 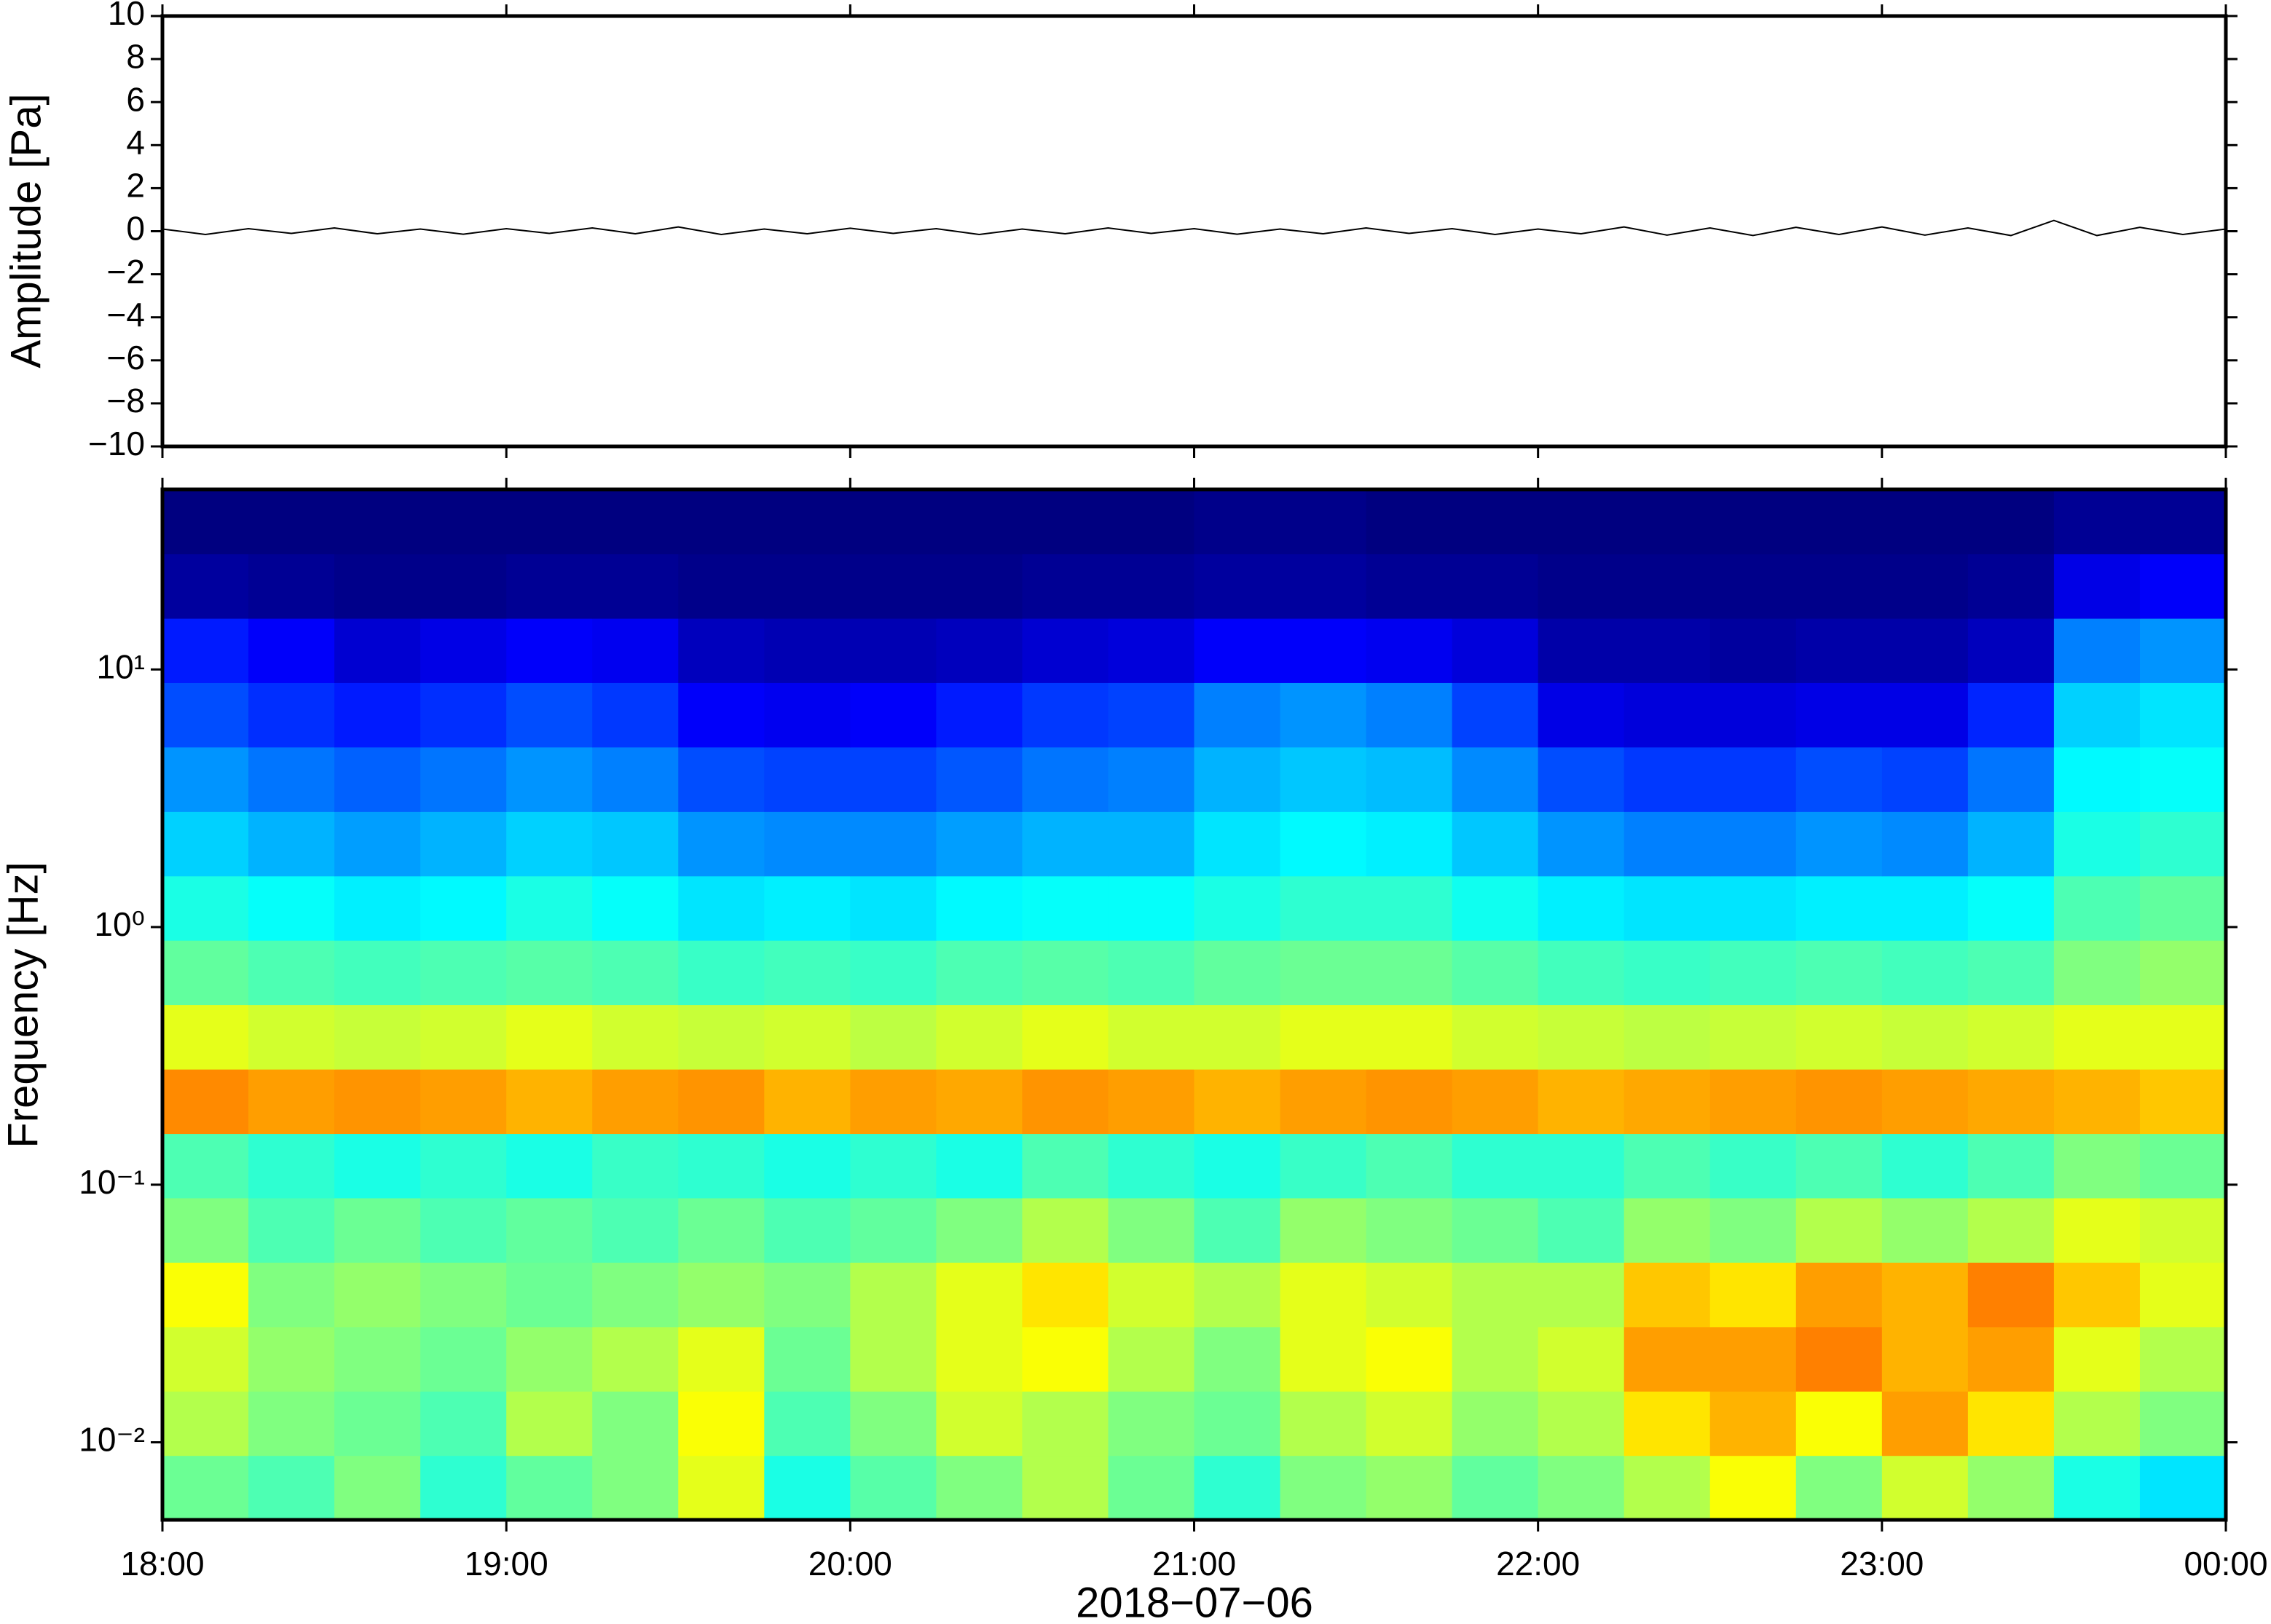 I want to click on y-tick-label: −2, so click(x=126, y=272).